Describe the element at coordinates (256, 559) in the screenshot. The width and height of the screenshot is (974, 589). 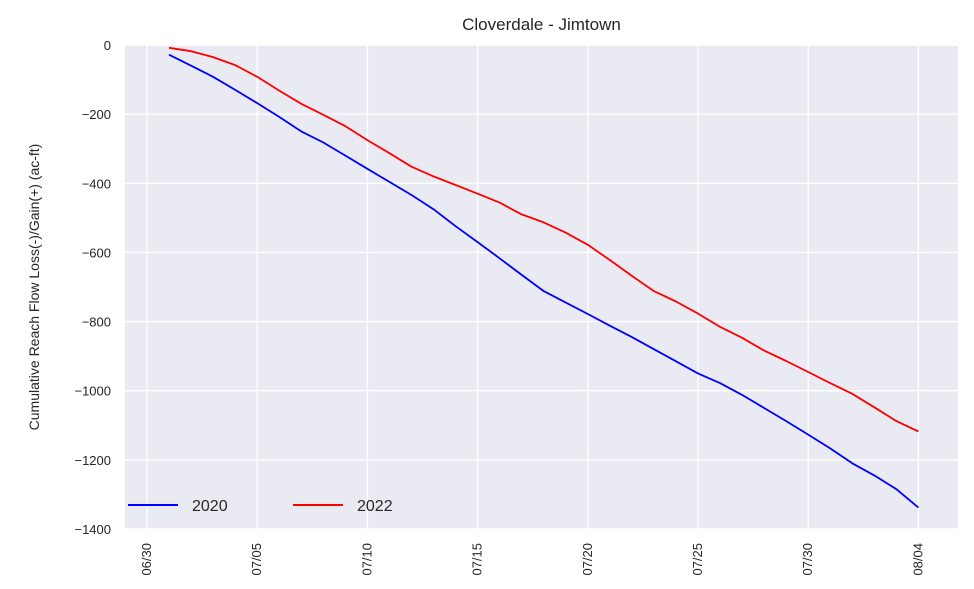
I see `x-tick-label: 07/05` at that location.